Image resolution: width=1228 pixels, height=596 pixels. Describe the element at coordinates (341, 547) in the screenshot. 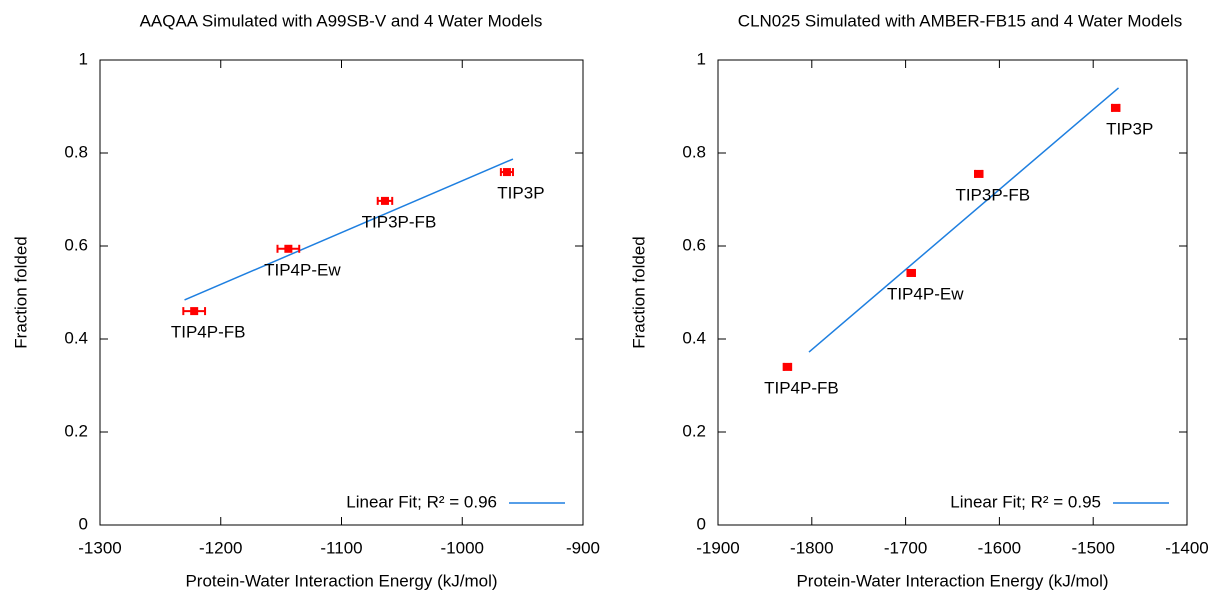

I see `x-tick-label: -1100` at that location.